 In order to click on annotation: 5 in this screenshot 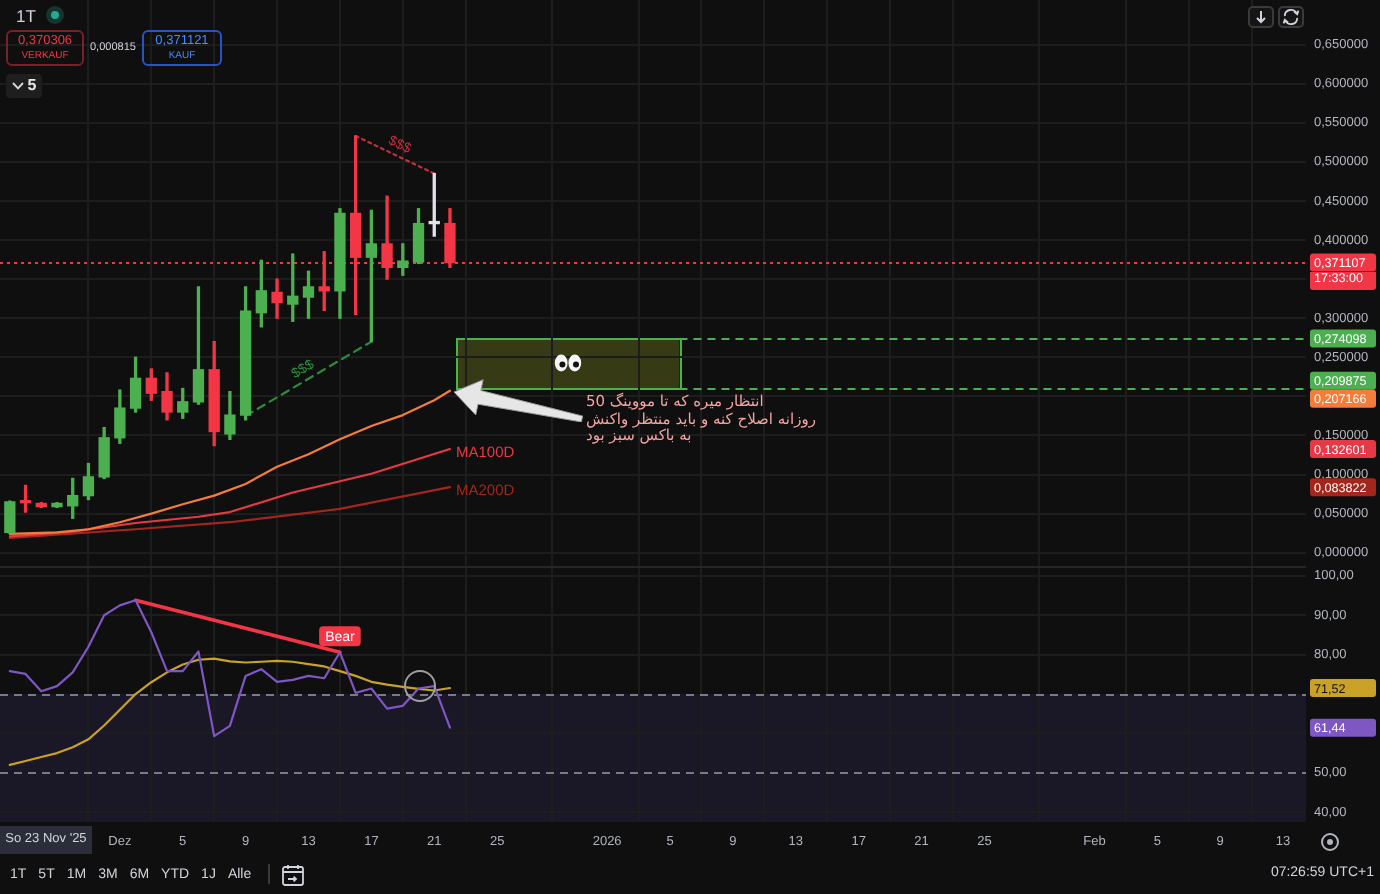, I will do `click(32, 85)`.